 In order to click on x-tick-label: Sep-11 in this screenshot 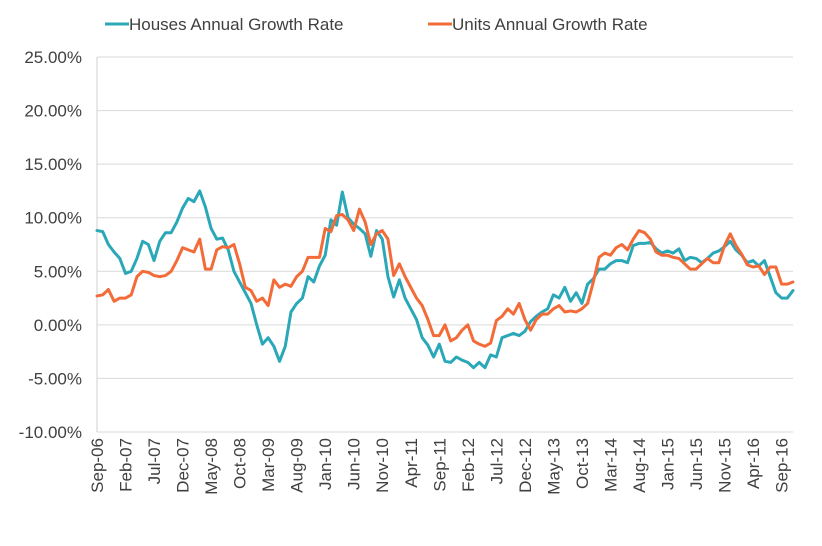, I will do `click(439, 465)`.